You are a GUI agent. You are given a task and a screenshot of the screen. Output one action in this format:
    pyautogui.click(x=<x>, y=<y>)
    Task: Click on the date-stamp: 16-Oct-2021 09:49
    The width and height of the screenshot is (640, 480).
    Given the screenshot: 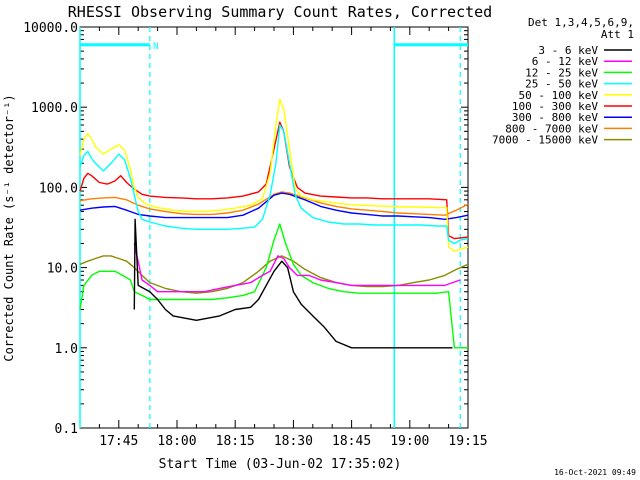 What is the action you would take?
    pyautogui.click(x=595, y=472)
    